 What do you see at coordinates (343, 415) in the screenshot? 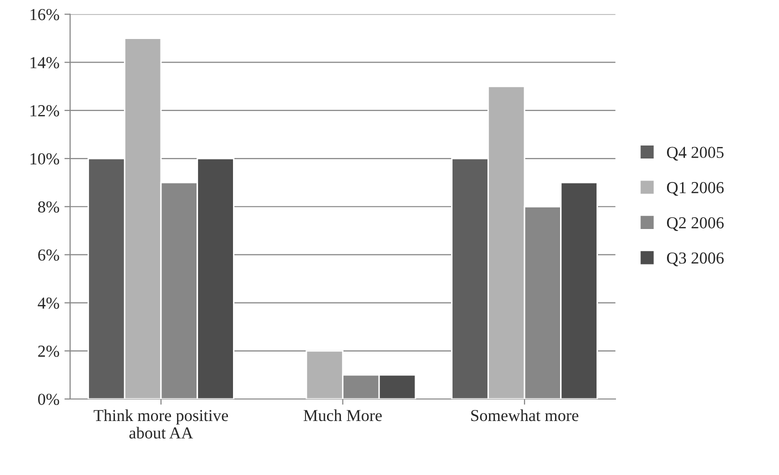
I see `x-tick-label: Much More` at bounding box center [343, 415].